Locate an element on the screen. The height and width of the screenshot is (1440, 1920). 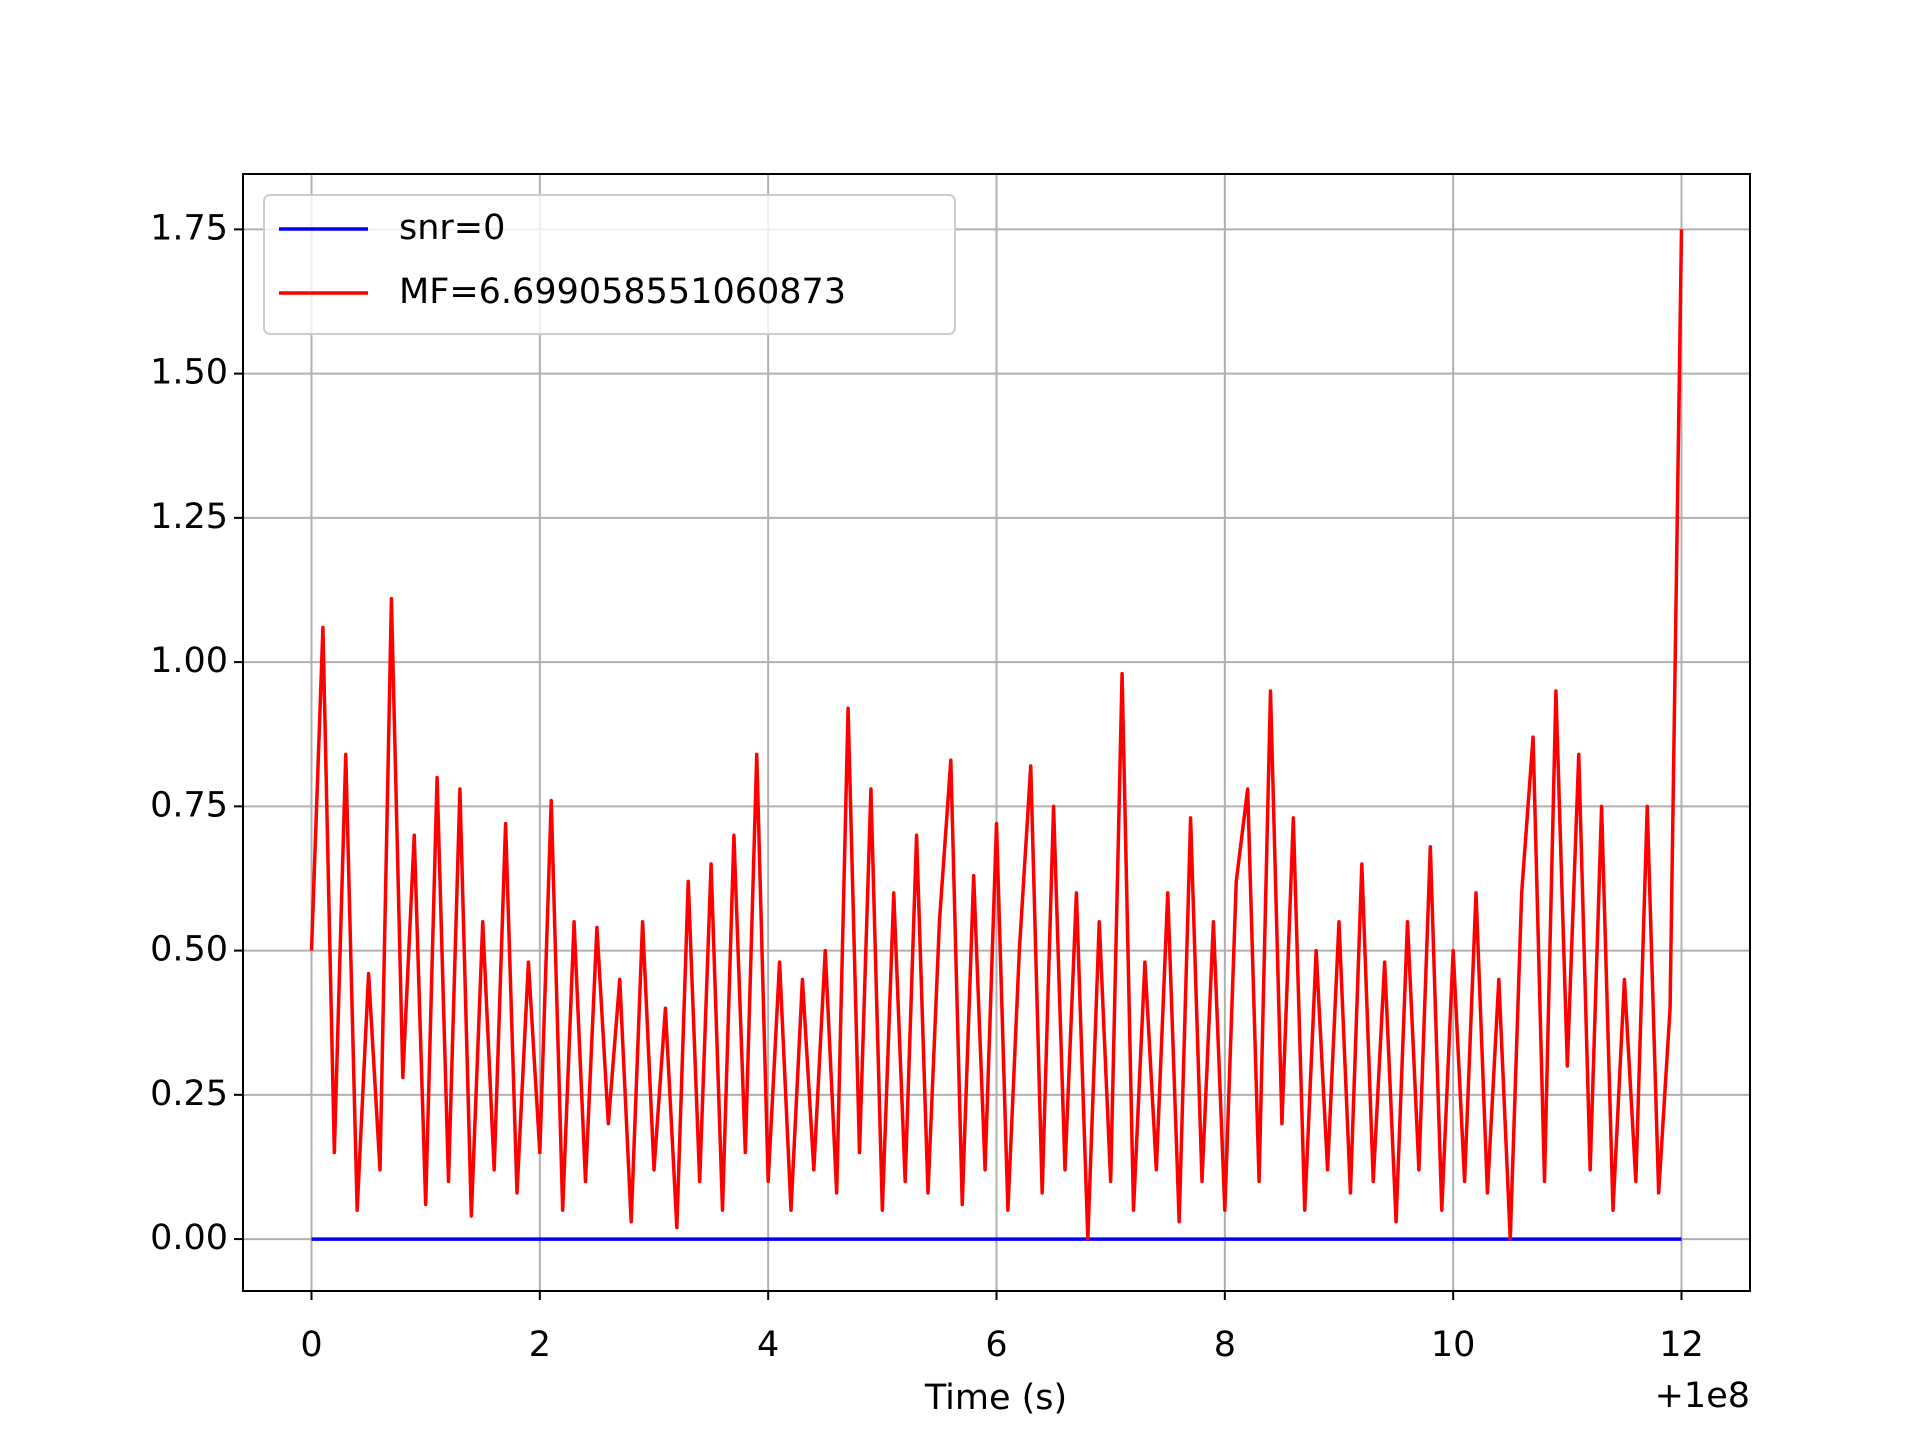
legend: snr=0 MF=6.699058551060873 is located at coordinates (609, 264).